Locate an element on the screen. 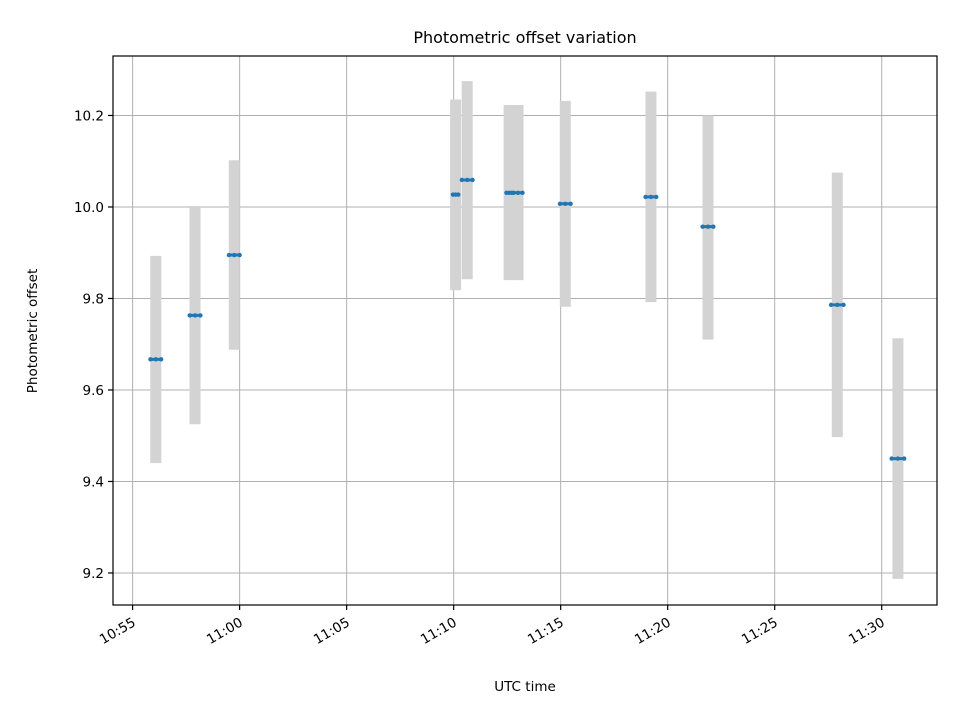  x-tick-label: 11:00 is located at coordinates (225, 631).